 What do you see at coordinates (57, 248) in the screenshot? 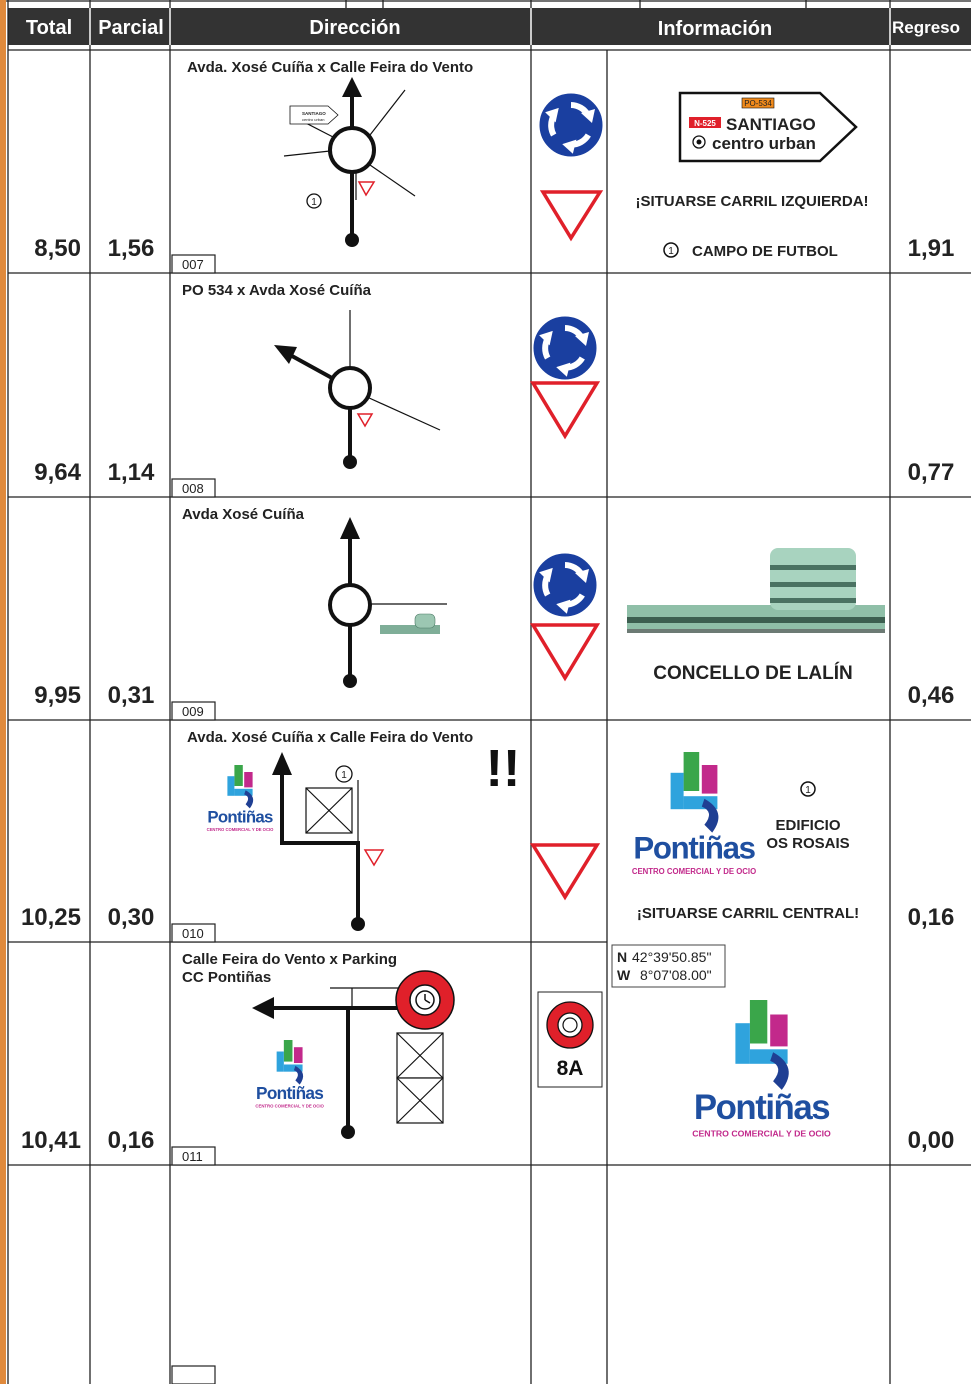
I see `total-distance: 8,50` at bounding box center [57, 248].